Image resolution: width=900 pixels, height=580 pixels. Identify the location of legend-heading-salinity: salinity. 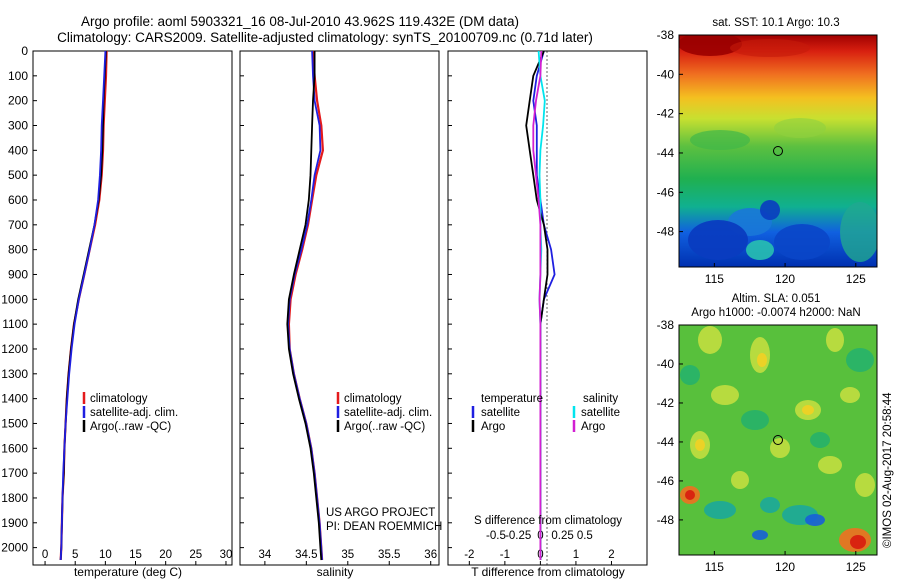
(600, 399).